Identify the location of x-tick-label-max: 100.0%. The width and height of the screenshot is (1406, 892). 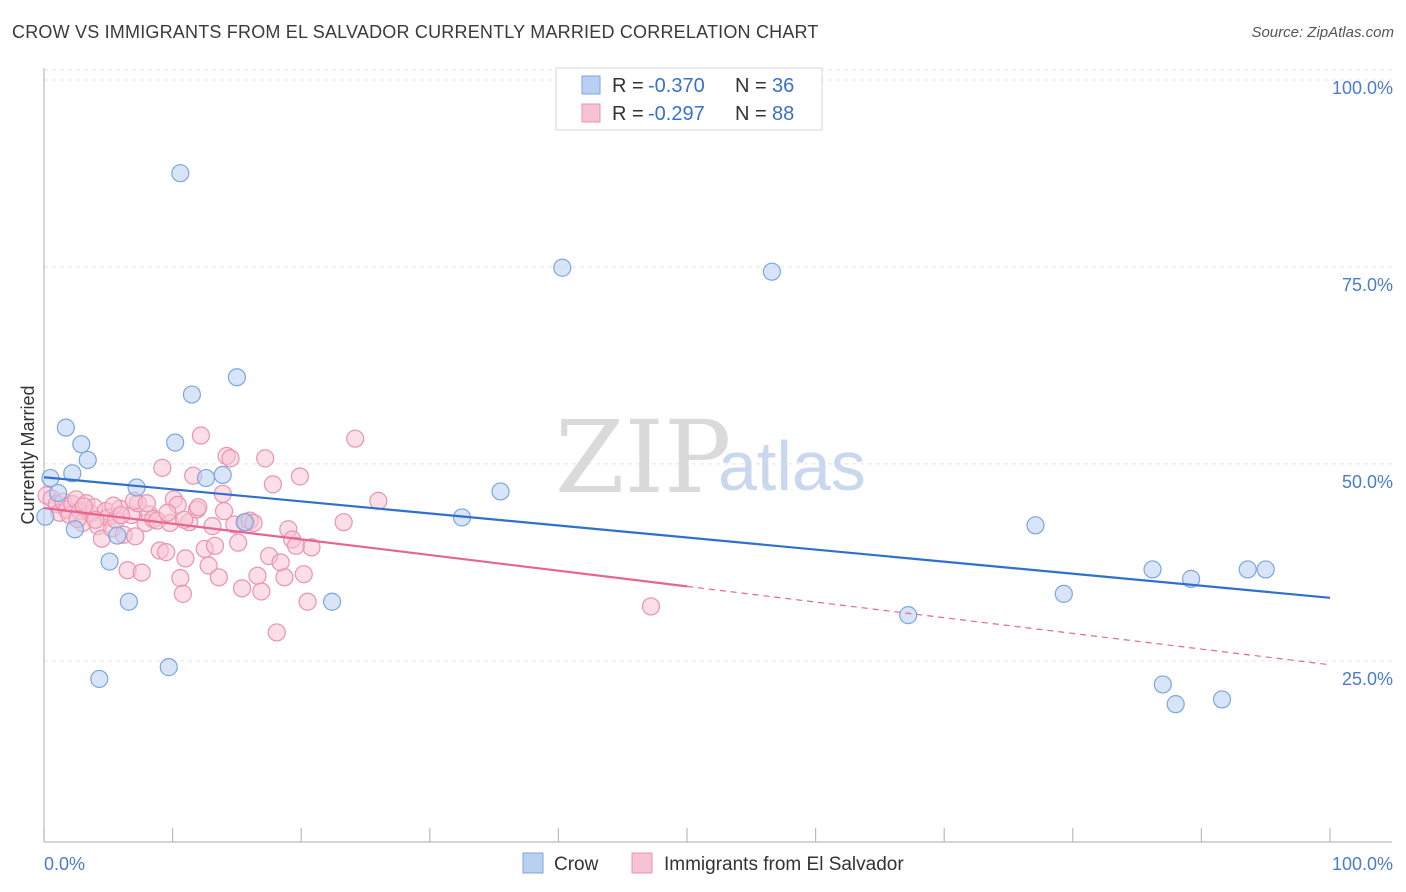
(1362, 864).